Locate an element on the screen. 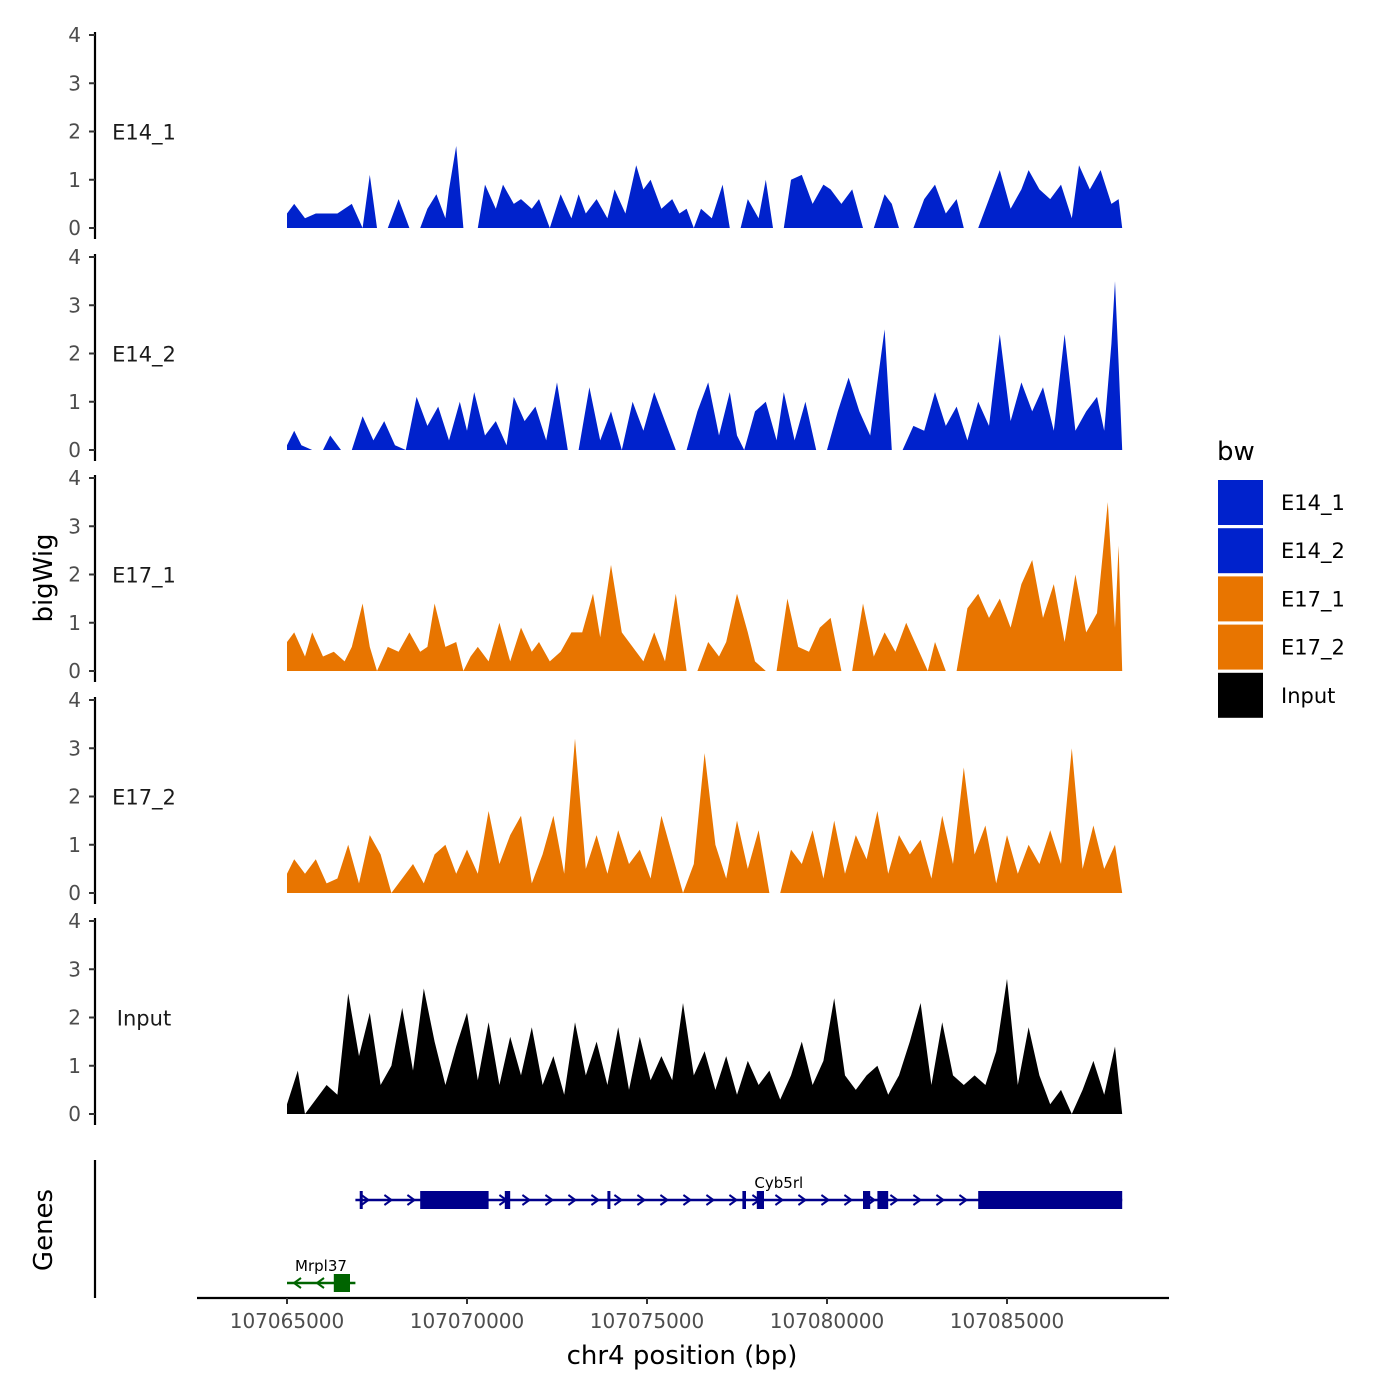 The width and height of the screenshot is (1400, 1400). panel-input: 0 1 2 3 4 Input is located at coordinates (595, 1017).